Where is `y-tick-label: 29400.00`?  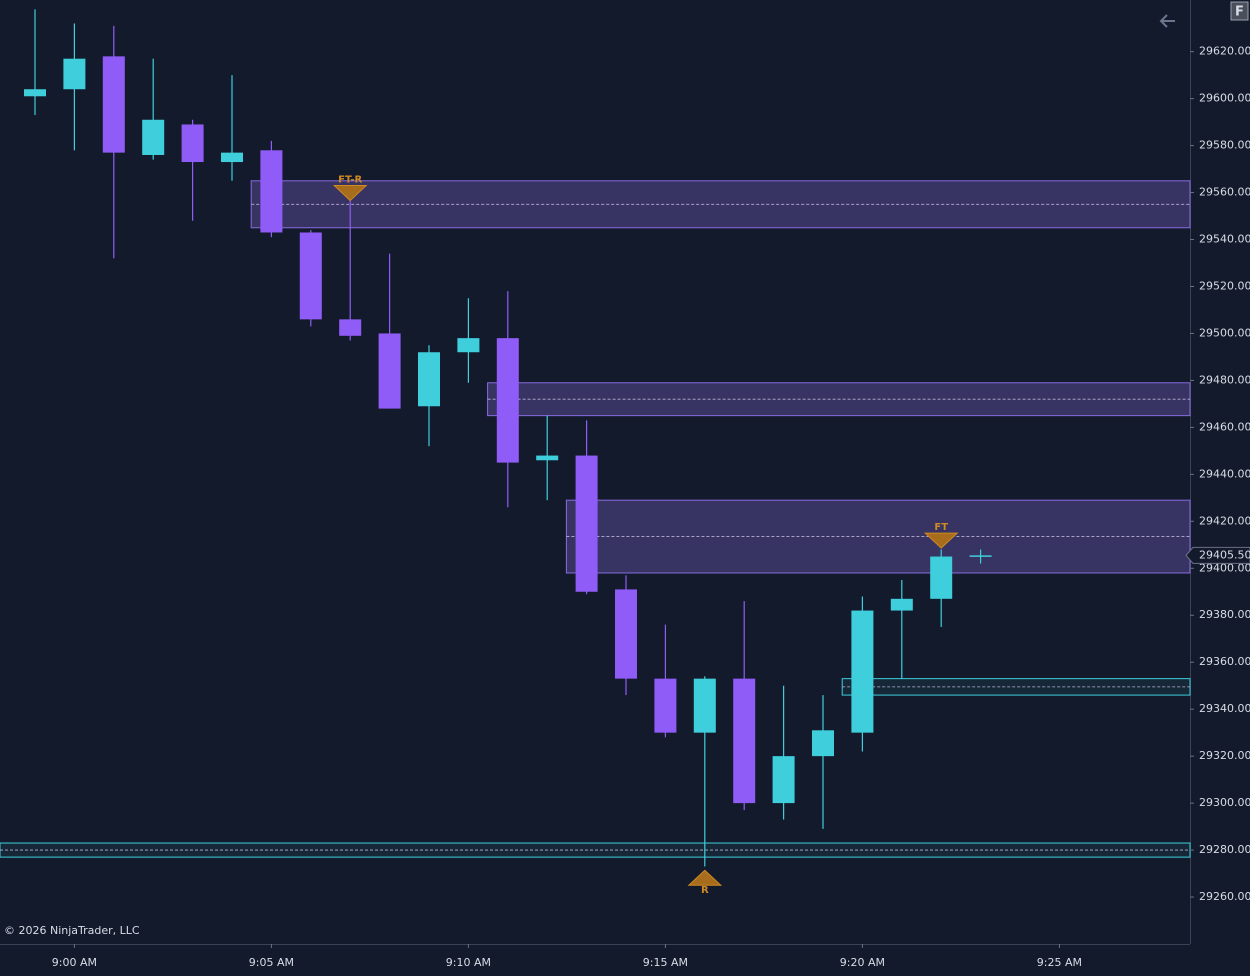 y-tick-label: 29400.00 is located at coordinates (1224, 567).